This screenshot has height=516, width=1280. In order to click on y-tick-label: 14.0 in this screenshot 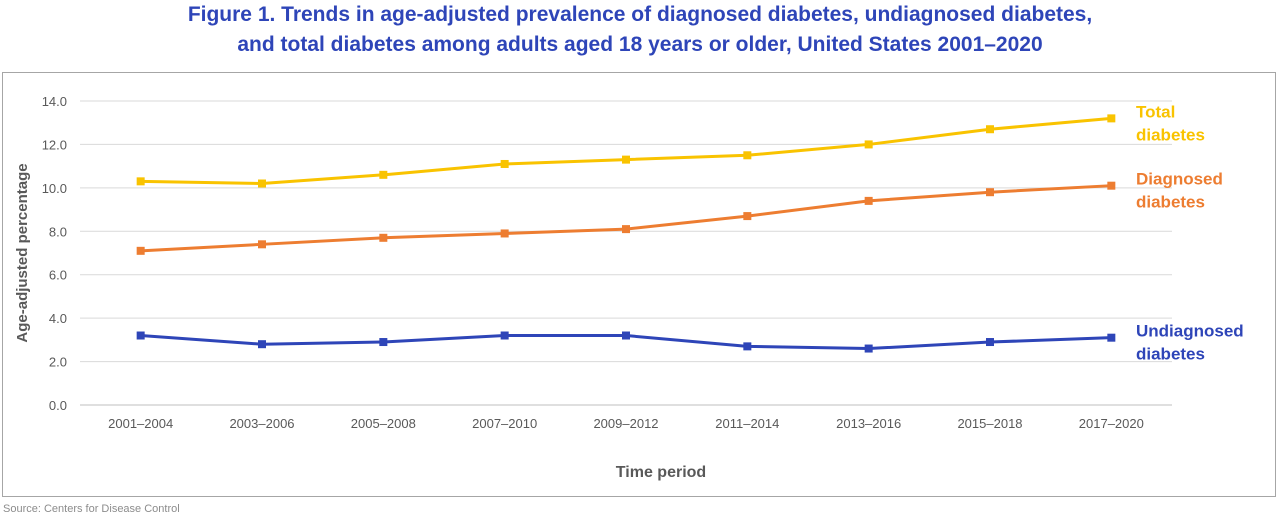, I will do `click(54, 101)`.